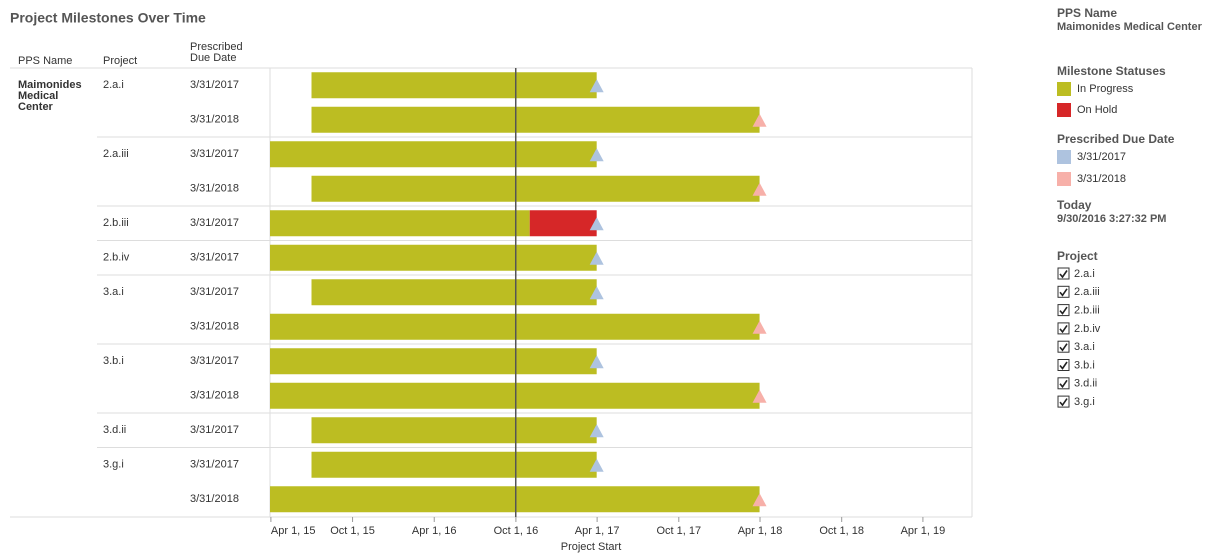  What do you see at coordinates (1129, 27) in the screenshot?
I see `legend-value: Maimonides Medical Center` at bounding box center [1129, 27].